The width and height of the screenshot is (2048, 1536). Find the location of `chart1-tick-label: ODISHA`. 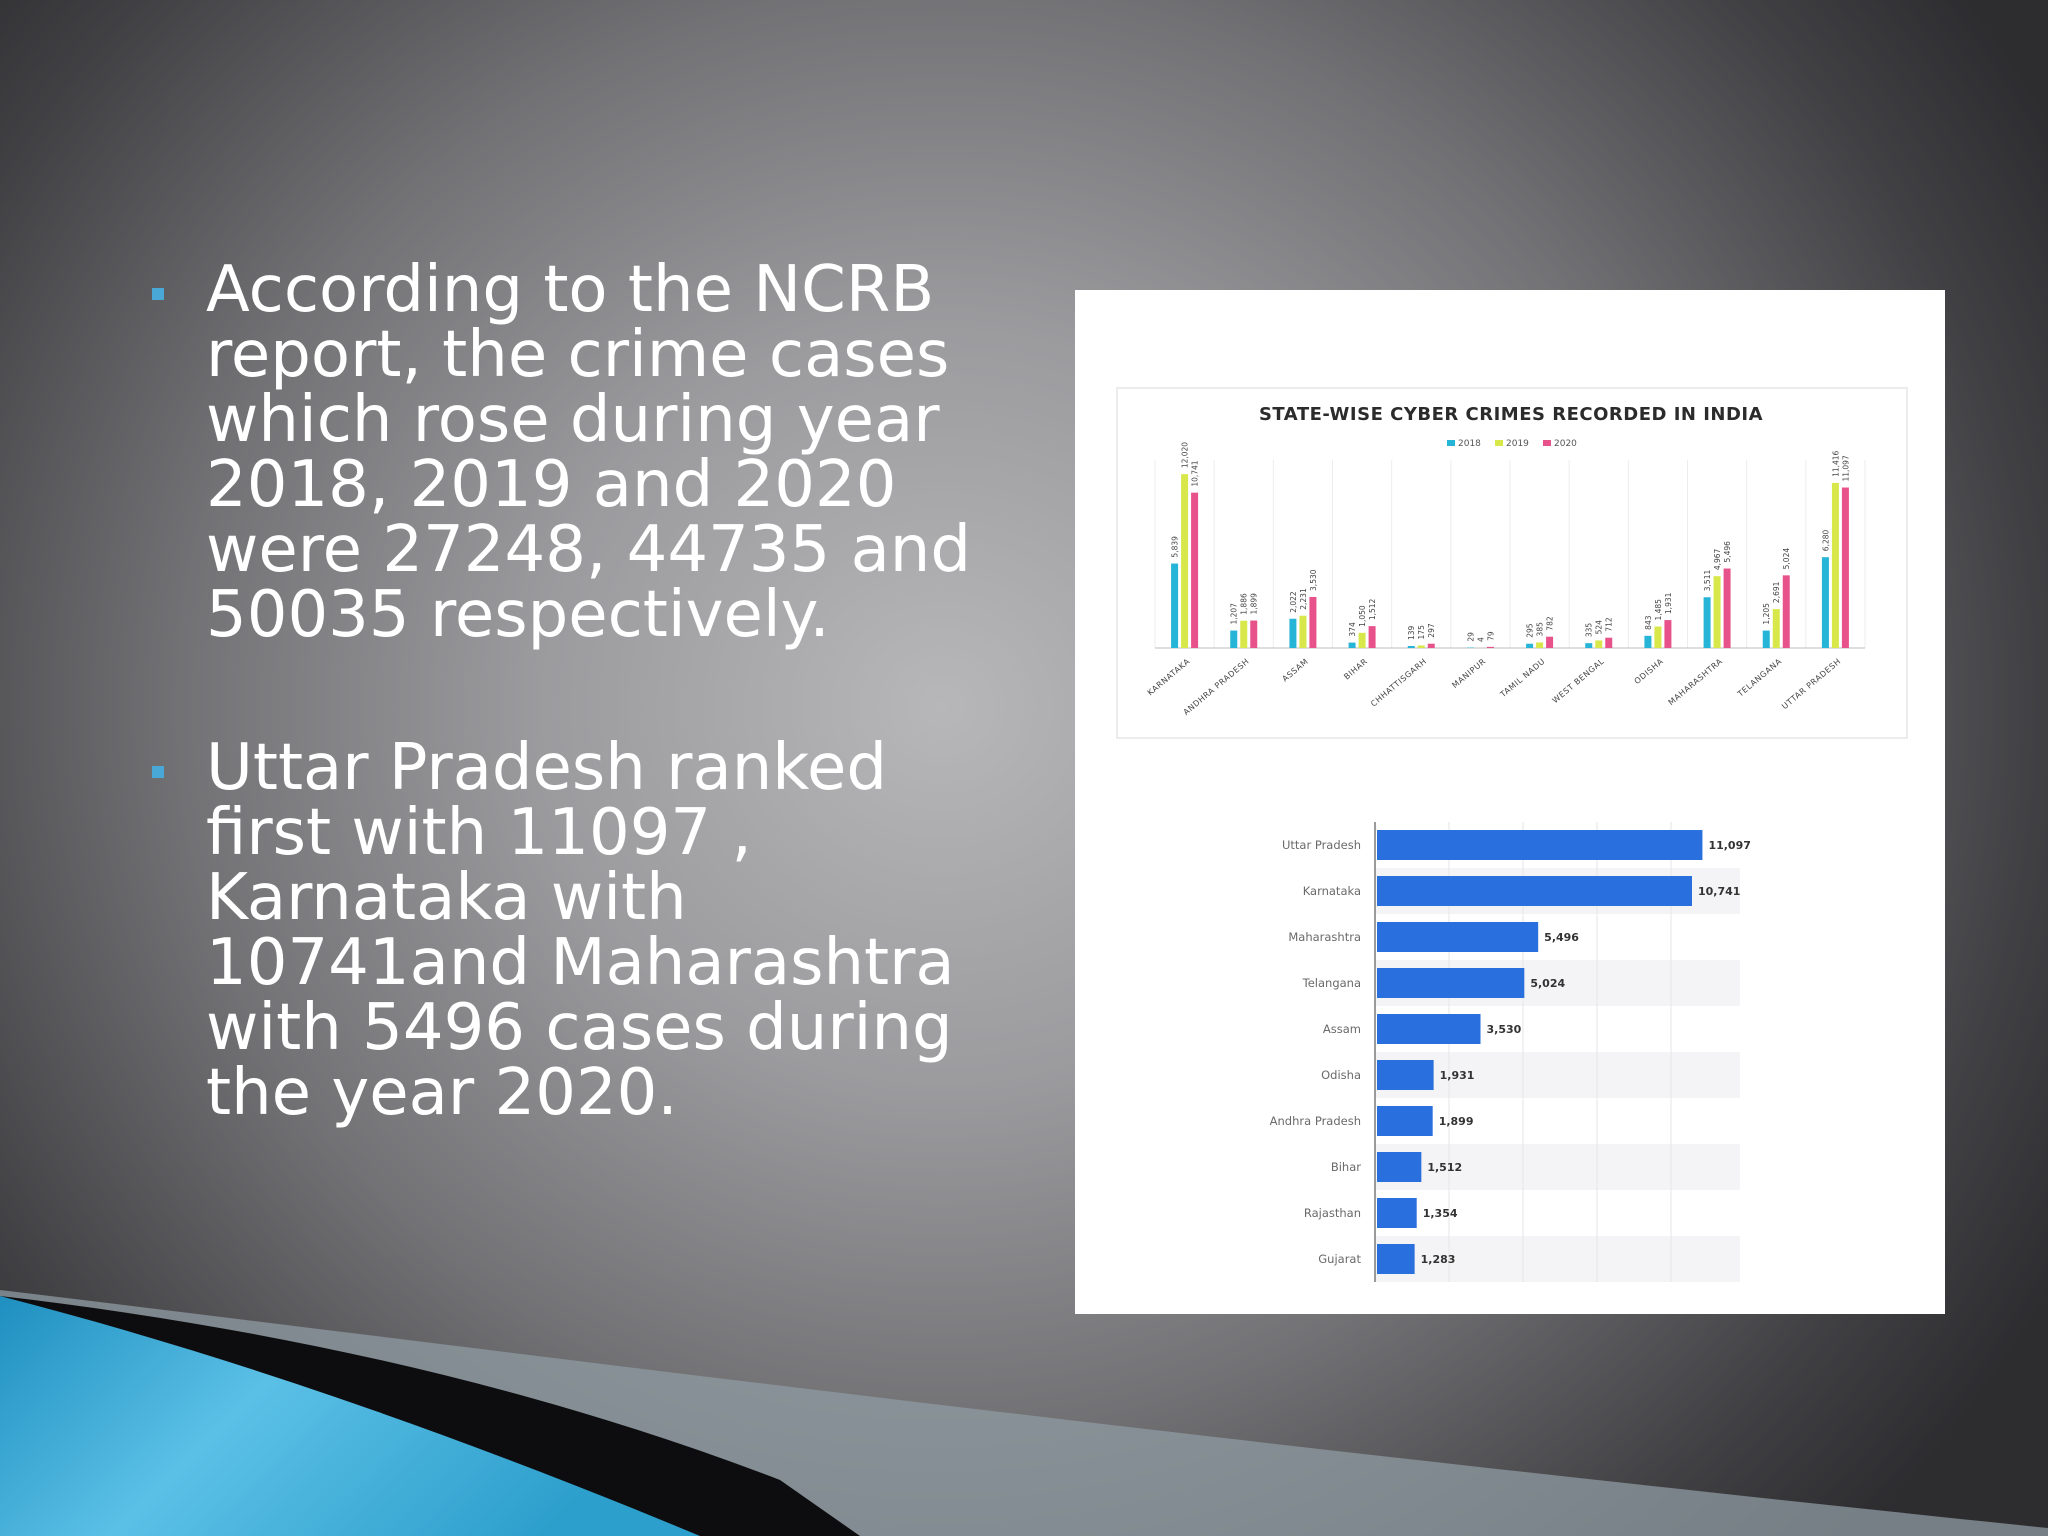

chart1-tick-label: ODISHA is located at coordinates (1649, 671).